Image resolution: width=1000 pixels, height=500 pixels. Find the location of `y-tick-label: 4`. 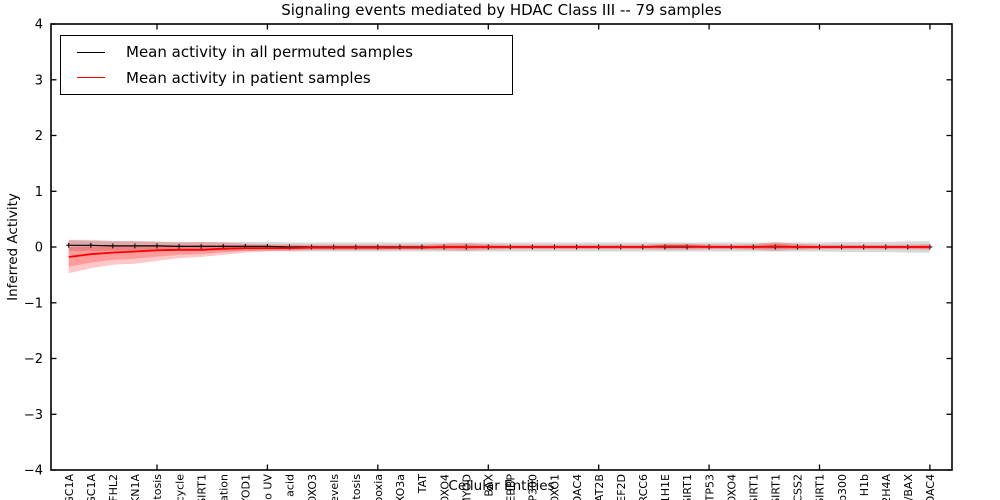

y-tick-label: 4 is located at coordinates (39, 25).